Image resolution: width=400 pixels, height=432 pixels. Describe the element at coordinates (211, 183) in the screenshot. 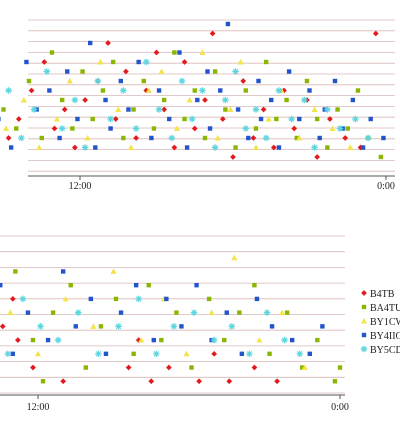

I see `chart-1-x-axis: 12:00 0:00` at that location.